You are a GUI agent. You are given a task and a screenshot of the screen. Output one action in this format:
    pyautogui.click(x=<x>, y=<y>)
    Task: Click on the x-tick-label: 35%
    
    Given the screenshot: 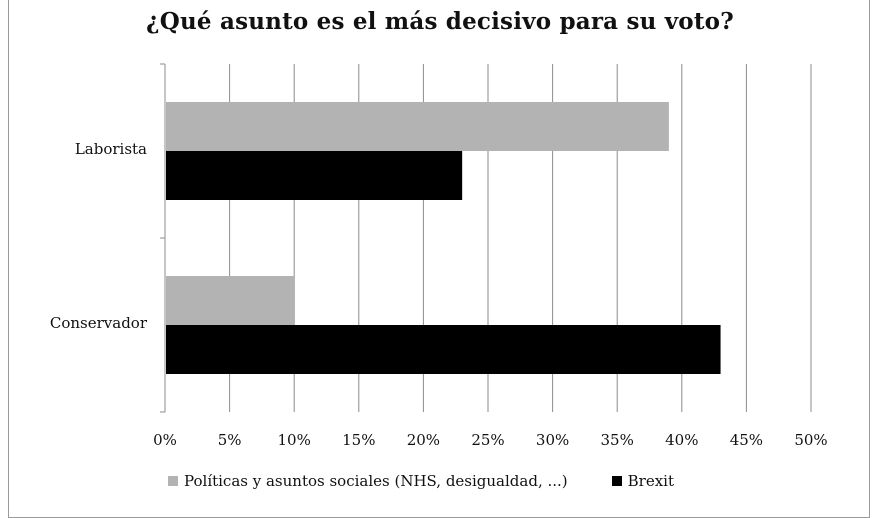 What is the action you would take?
    pyautogui.click(x=617, y=440)
    